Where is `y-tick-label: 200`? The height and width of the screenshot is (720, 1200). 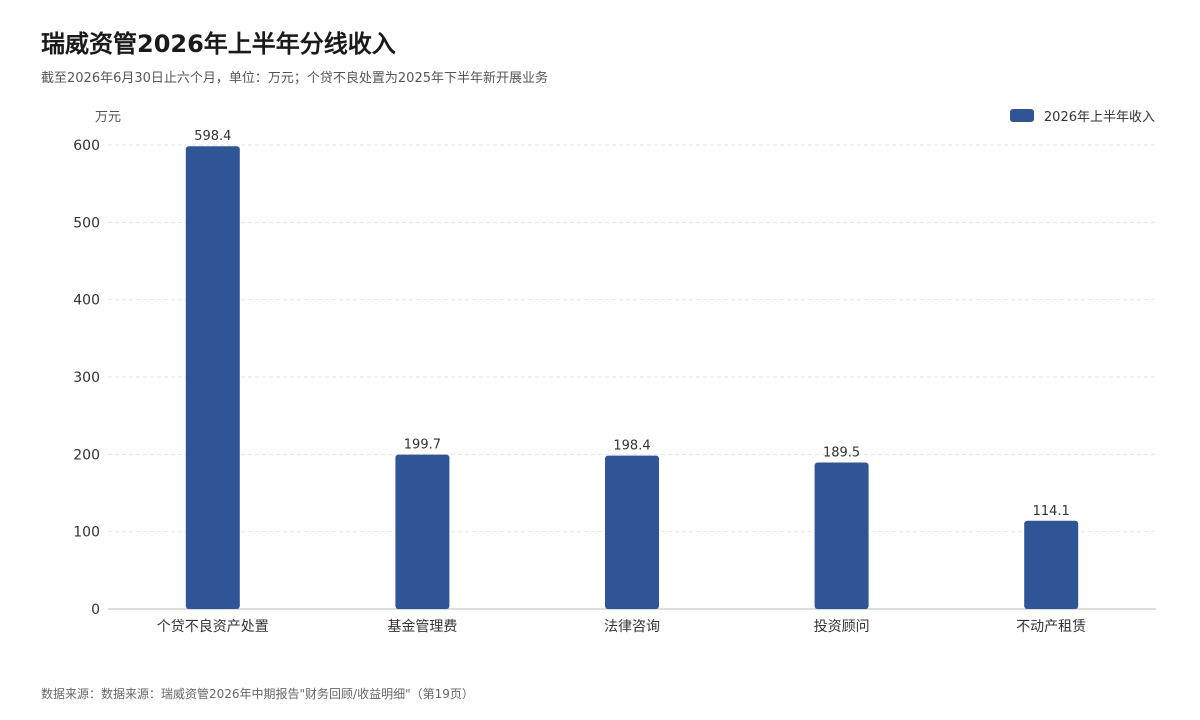 y-tick-label: 200 is located at coordinates (86, 455).